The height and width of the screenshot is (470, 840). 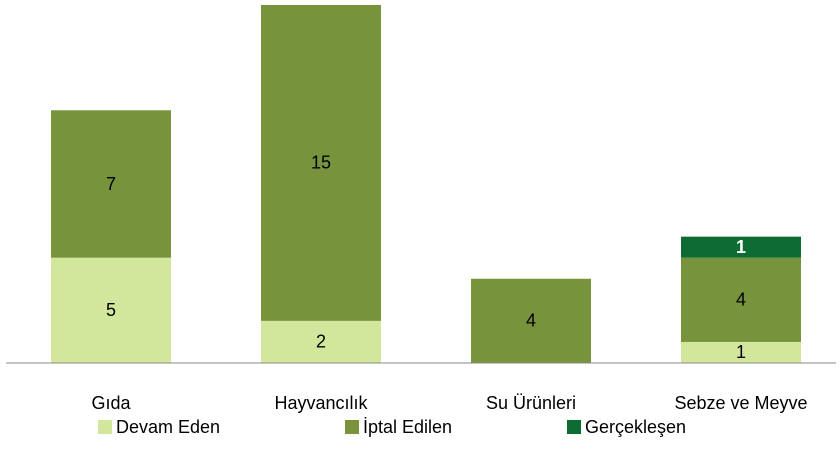 I want to click on x-tick-label: Sebze ve Meyve, so click(x=740, y=403).